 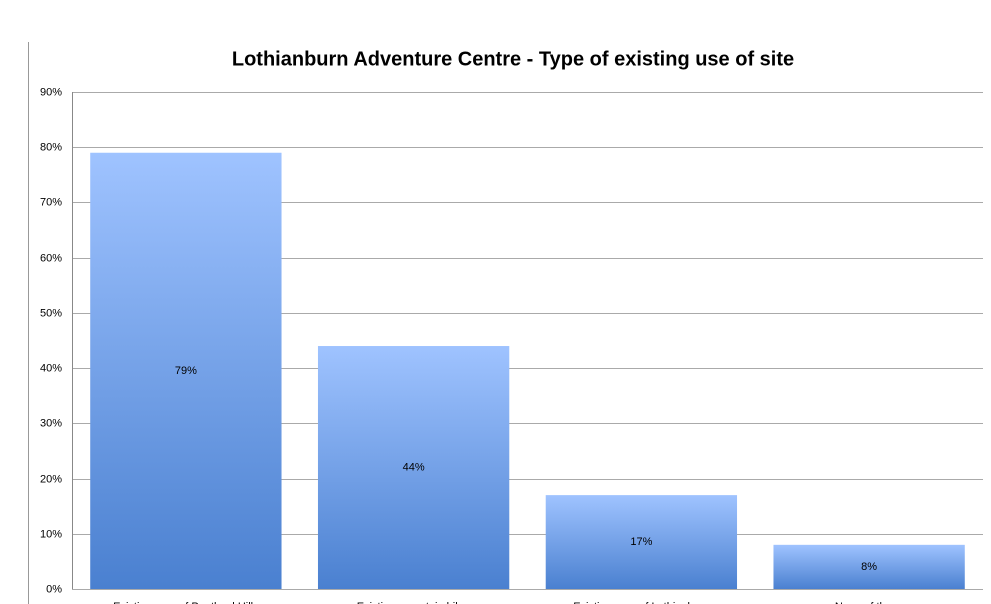 What do you see at coordinates (51, 479) in the screenshot?
I see `y-tick-label: 20%` at bounding box center [51, 479].